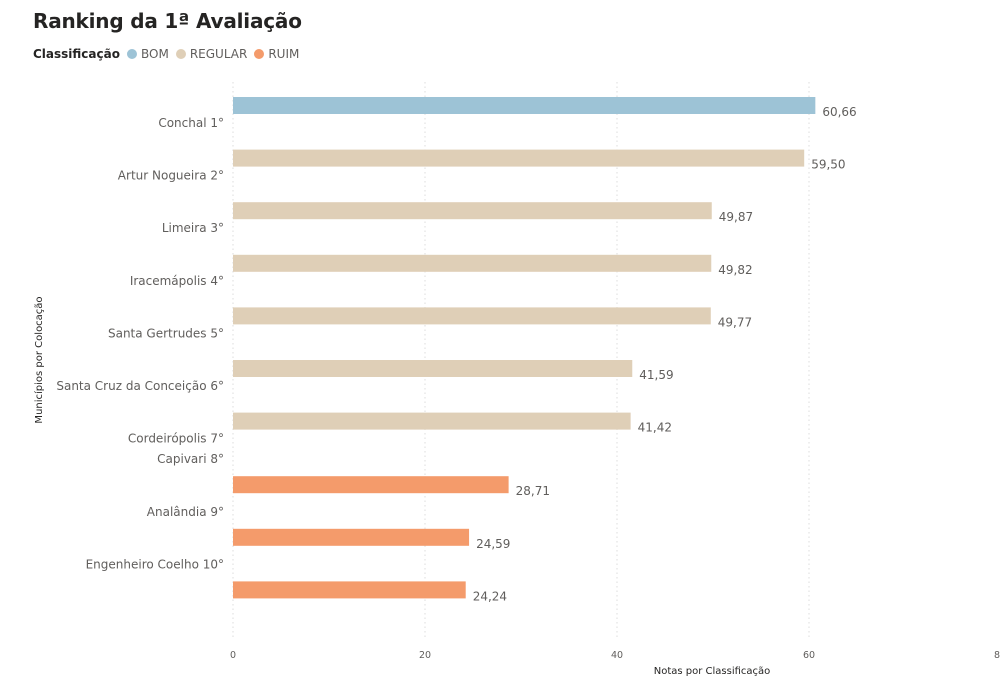 The image size is (1000, 696). I want to click on data-label: 49,77, so click(735, 322).